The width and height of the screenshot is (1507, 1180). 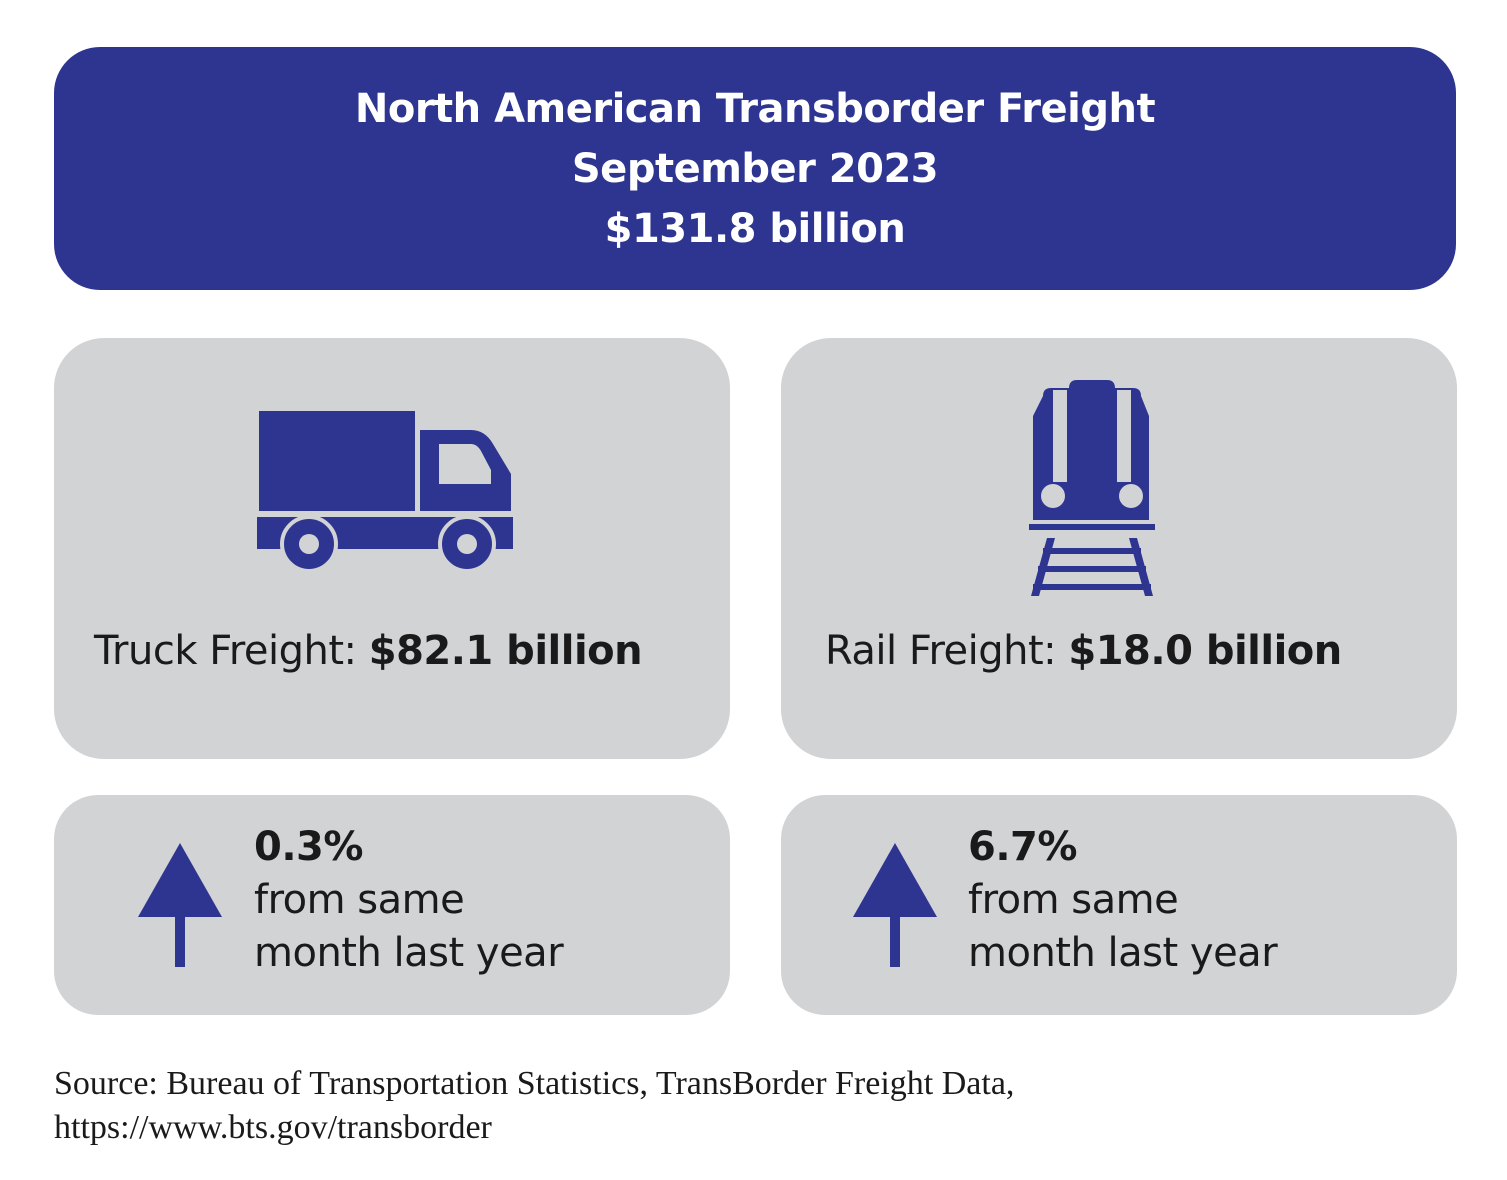 I want to click on period-label: September 2023, so click(x=755, y=168).